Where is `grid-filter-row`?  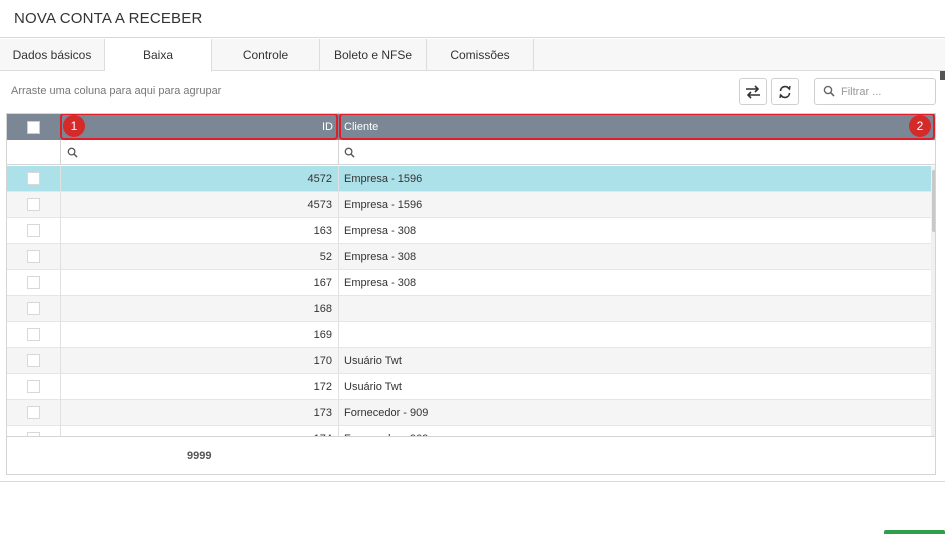 grid-filter-row is located at coordinates (471, 152).